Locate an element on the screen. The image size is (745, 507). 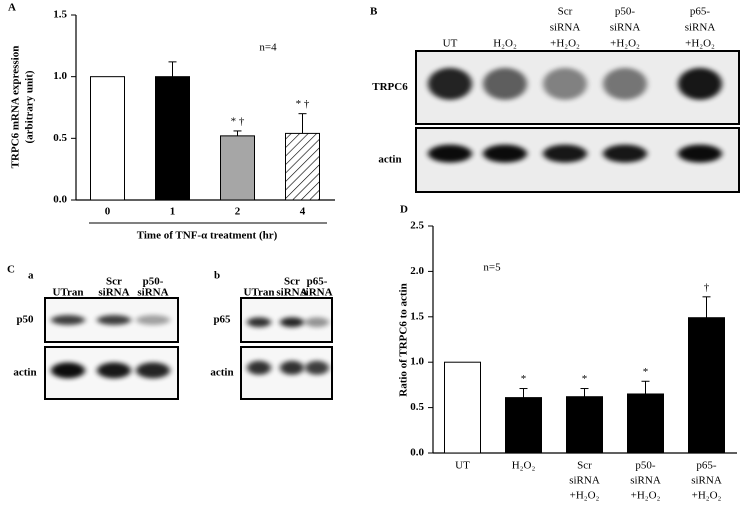
y-tick-label: 2.5 is located at coordinates (417, 226).